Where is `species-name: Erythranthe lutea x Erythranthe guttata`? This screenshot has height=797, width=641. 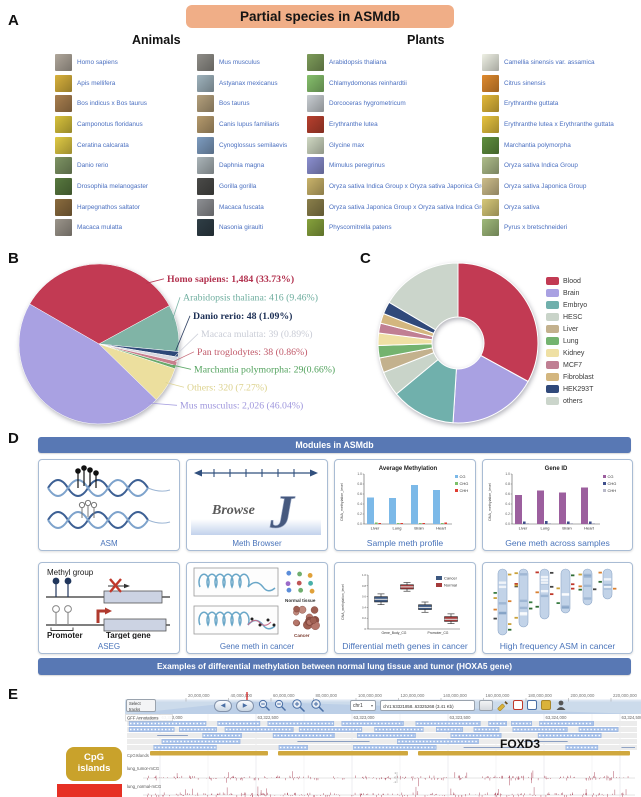 species-name: Erythranthe lutea x Erythranthe guttata is located at coordinates (559, 124).